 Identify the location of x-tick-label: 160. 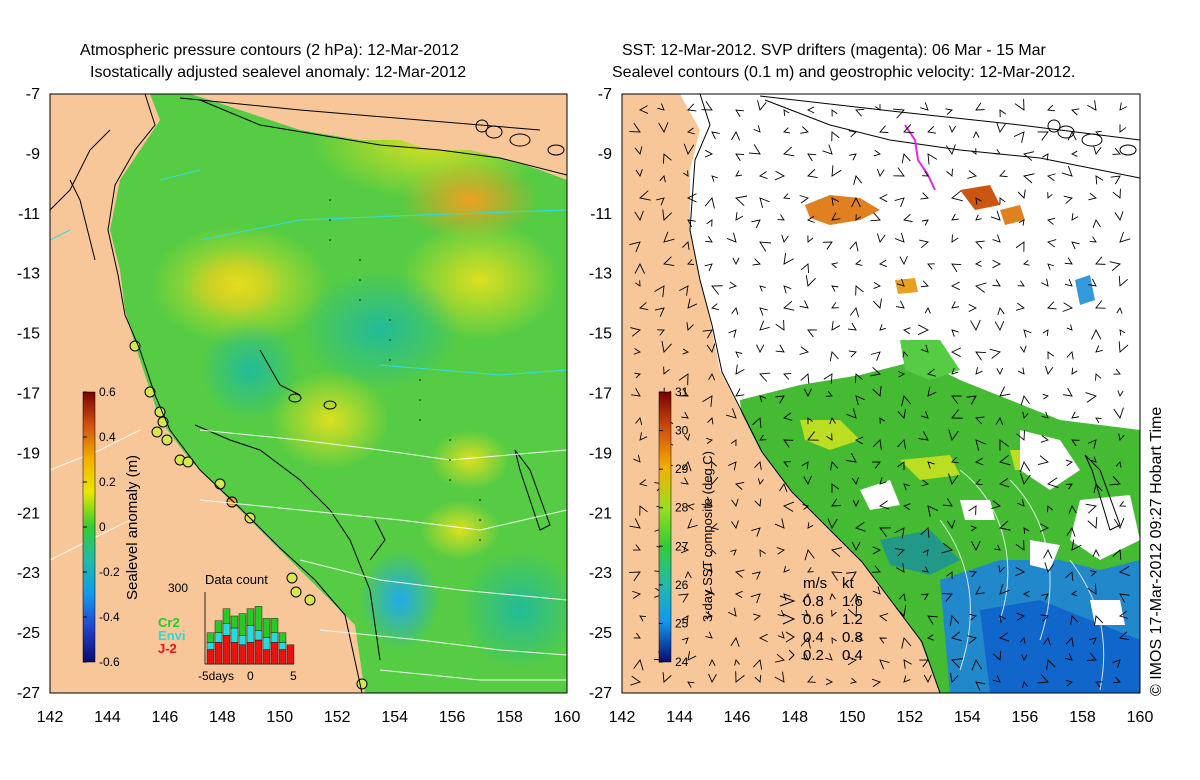
(567, 717).